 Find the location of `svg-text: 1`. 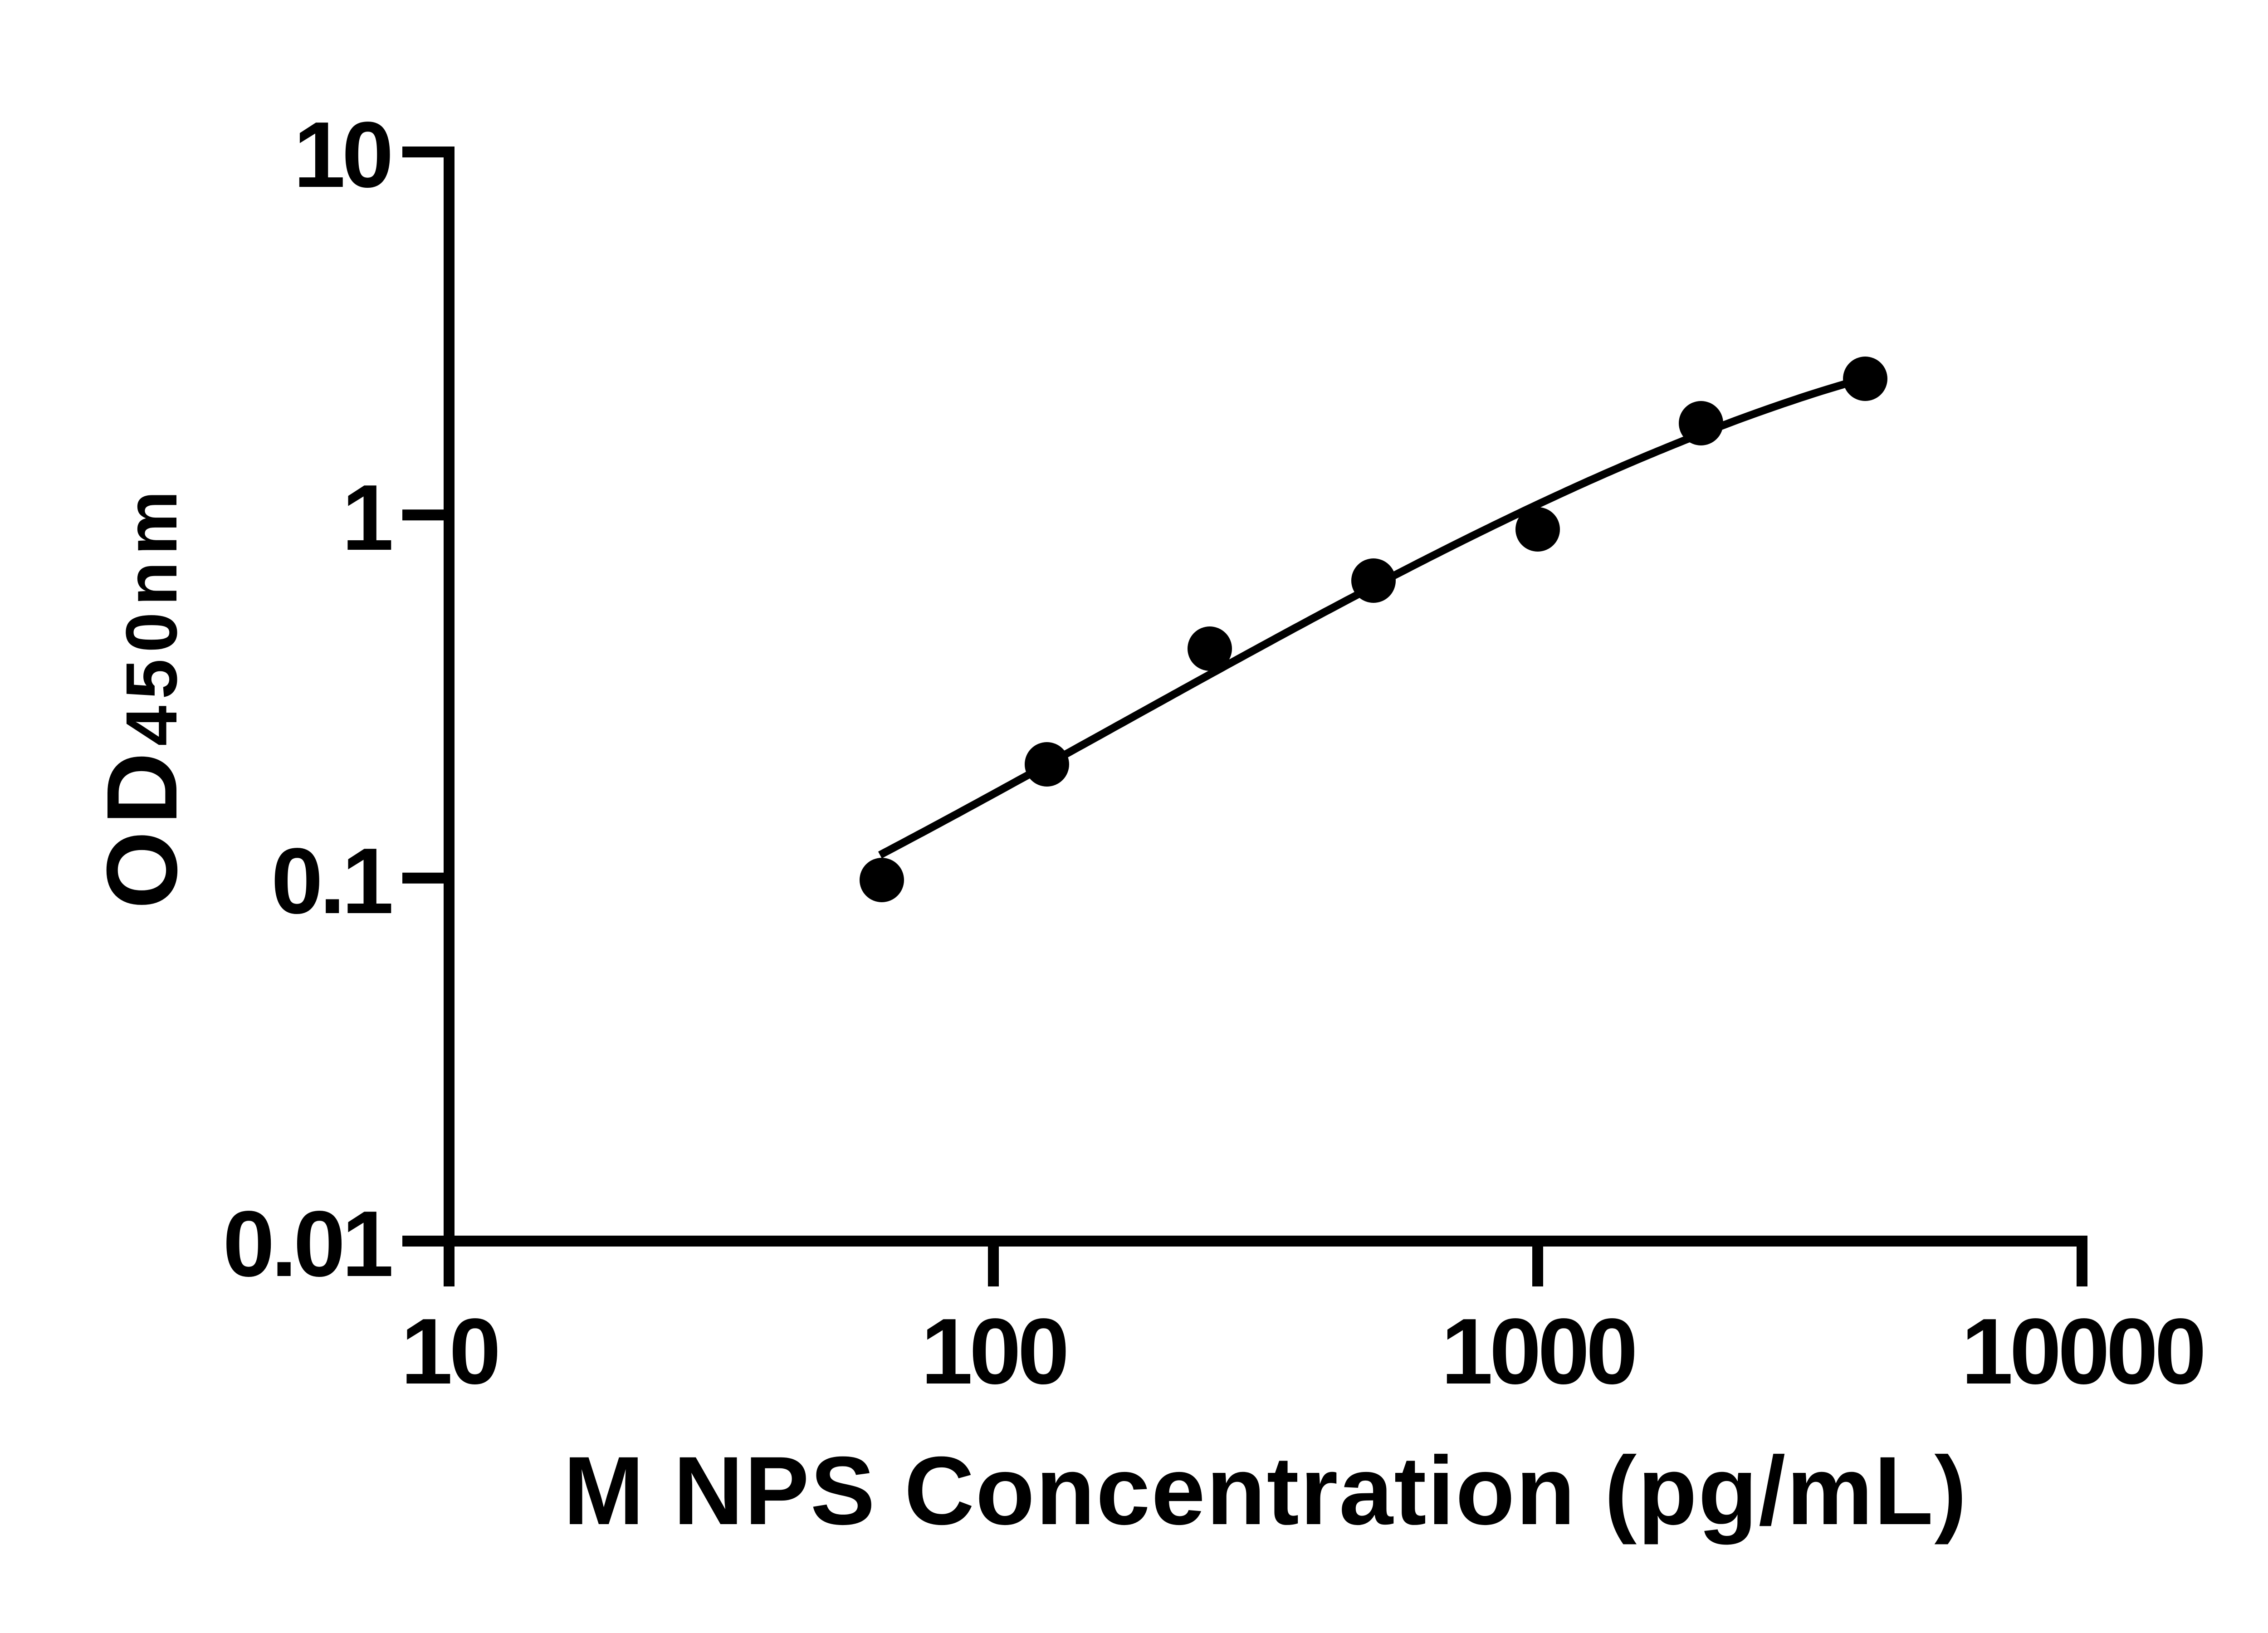

svg-text: 1 is located at coordinates (367, 517).